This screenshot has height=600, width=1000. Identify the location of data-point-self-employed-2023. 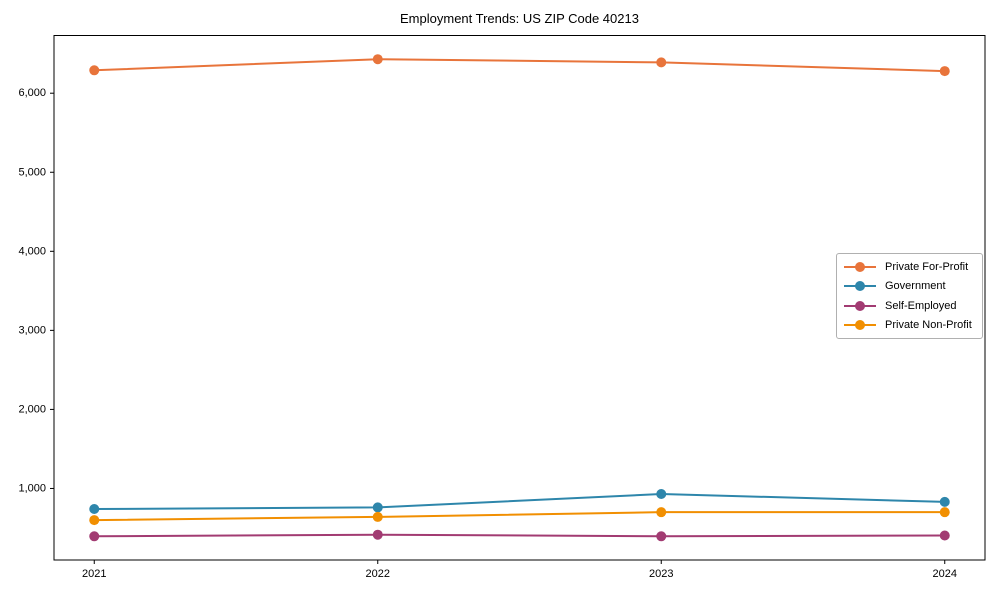
(661, 536).